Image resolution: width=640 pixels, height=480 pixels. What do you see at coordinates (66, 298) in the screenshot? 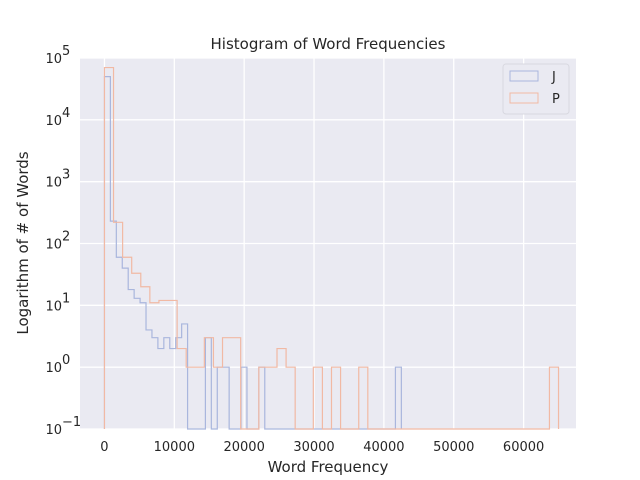
I see `y-tick-exponent: 1` at bounding box center [66, 298].